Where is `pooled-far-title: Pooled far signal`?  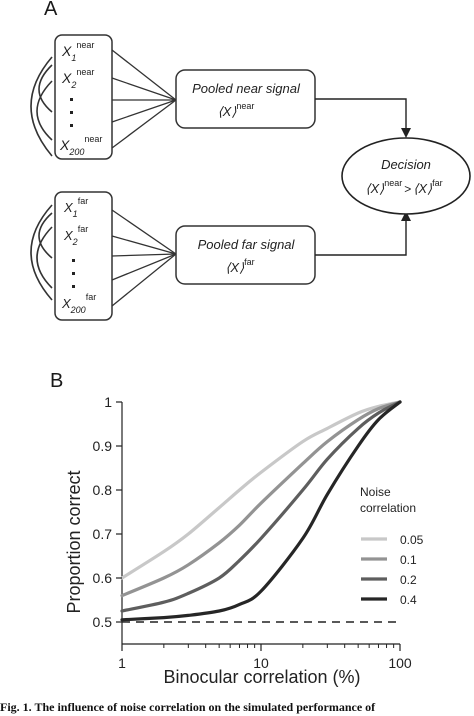 pooled-far-title: Pooled far signal is located at coordinates (247, 244).